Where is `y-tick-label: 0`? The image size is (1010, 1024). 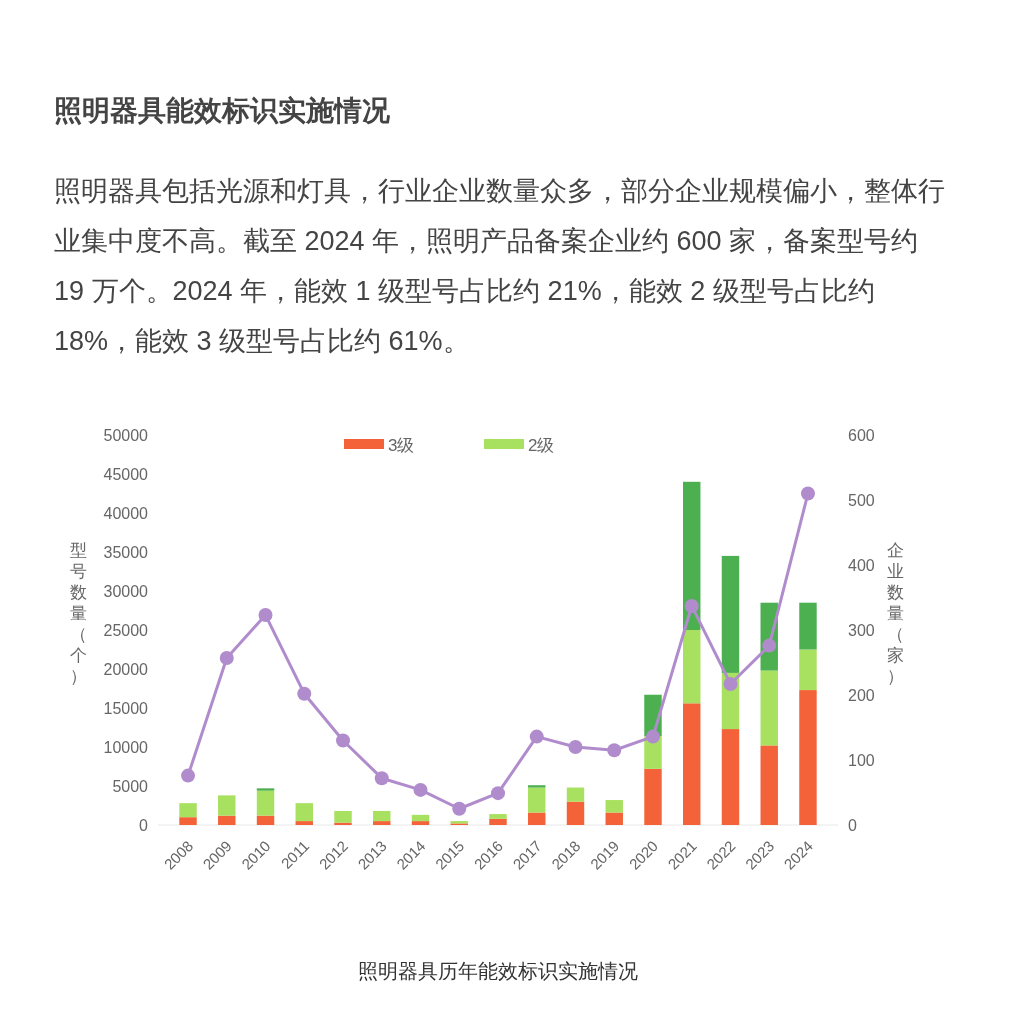 y-tick-label: 0 is located at coordinates (144, 825).